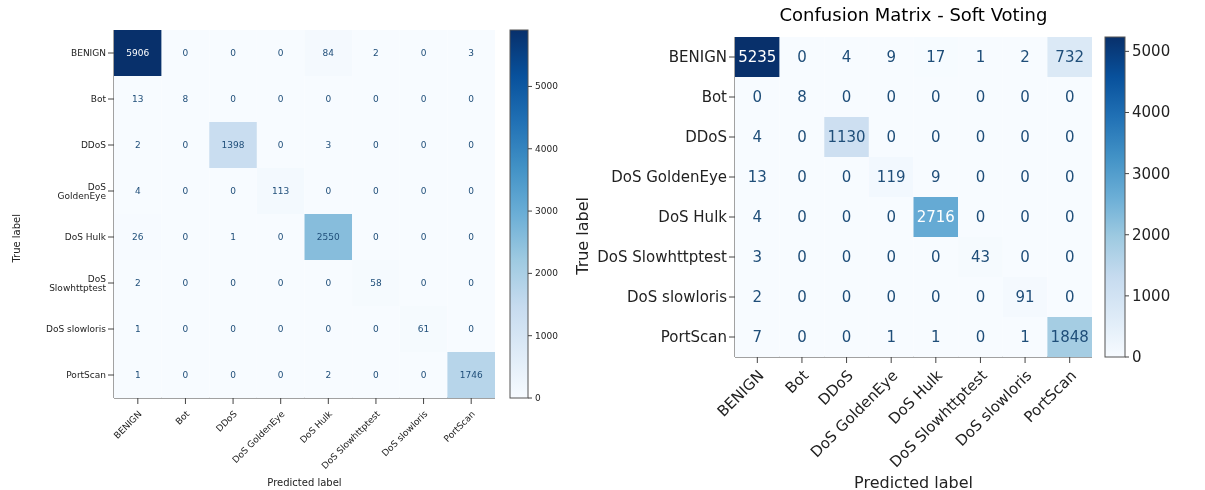 The width and height of the screenshot is (1205, 490). I want to click on data-label: 8, so click(185, 99).